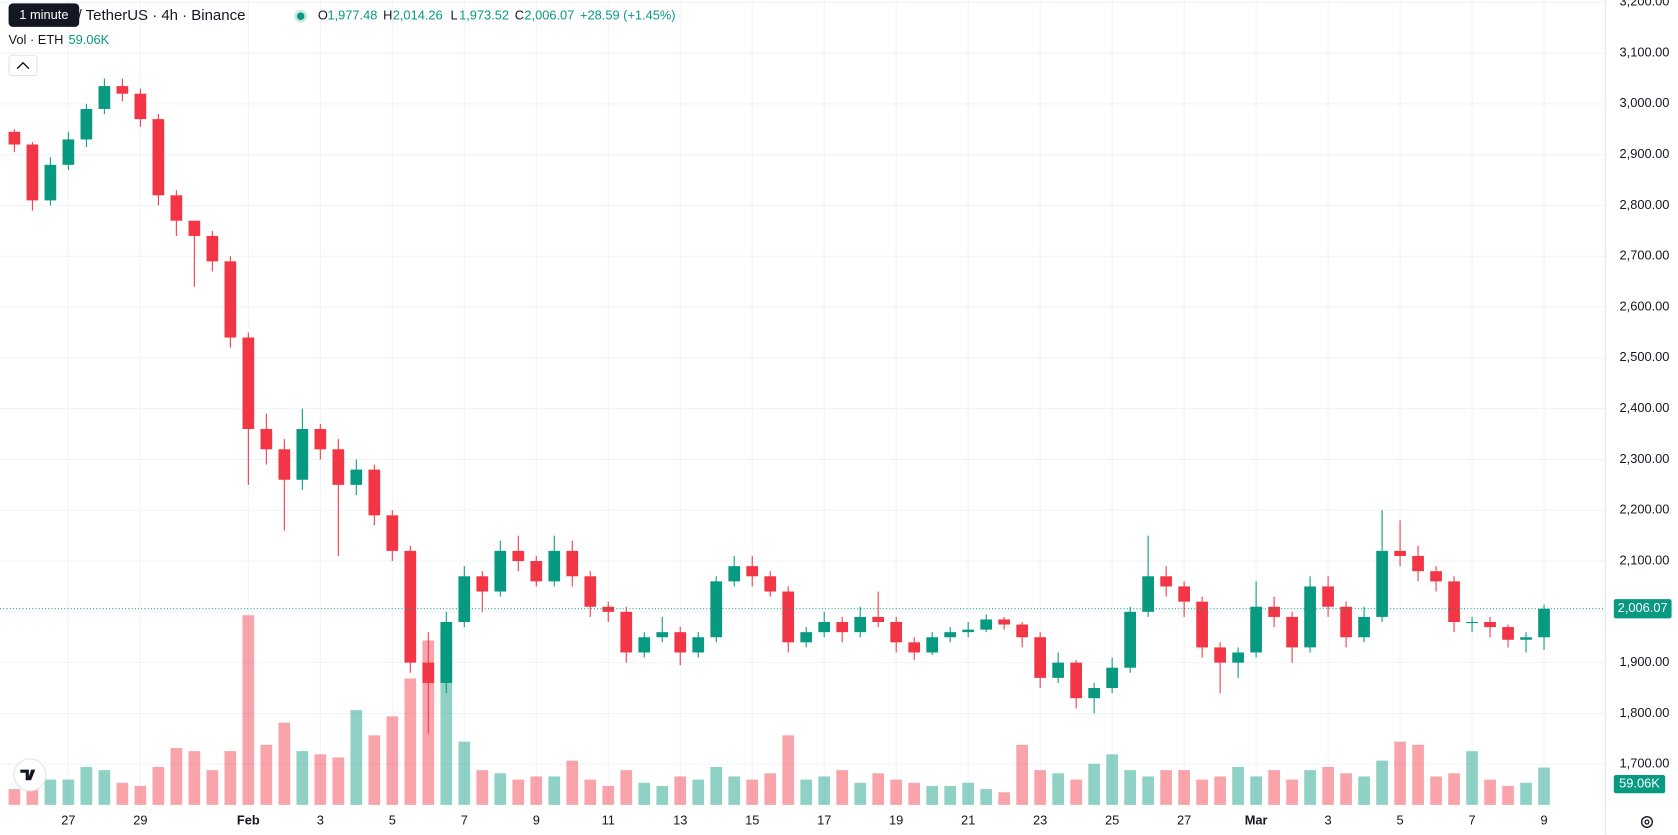 The width and height of the screenshot is (1678, 835). Describe the element at coordinates (1040, 819) in the screenshot. I see `x-tick-label: 23` at that location.